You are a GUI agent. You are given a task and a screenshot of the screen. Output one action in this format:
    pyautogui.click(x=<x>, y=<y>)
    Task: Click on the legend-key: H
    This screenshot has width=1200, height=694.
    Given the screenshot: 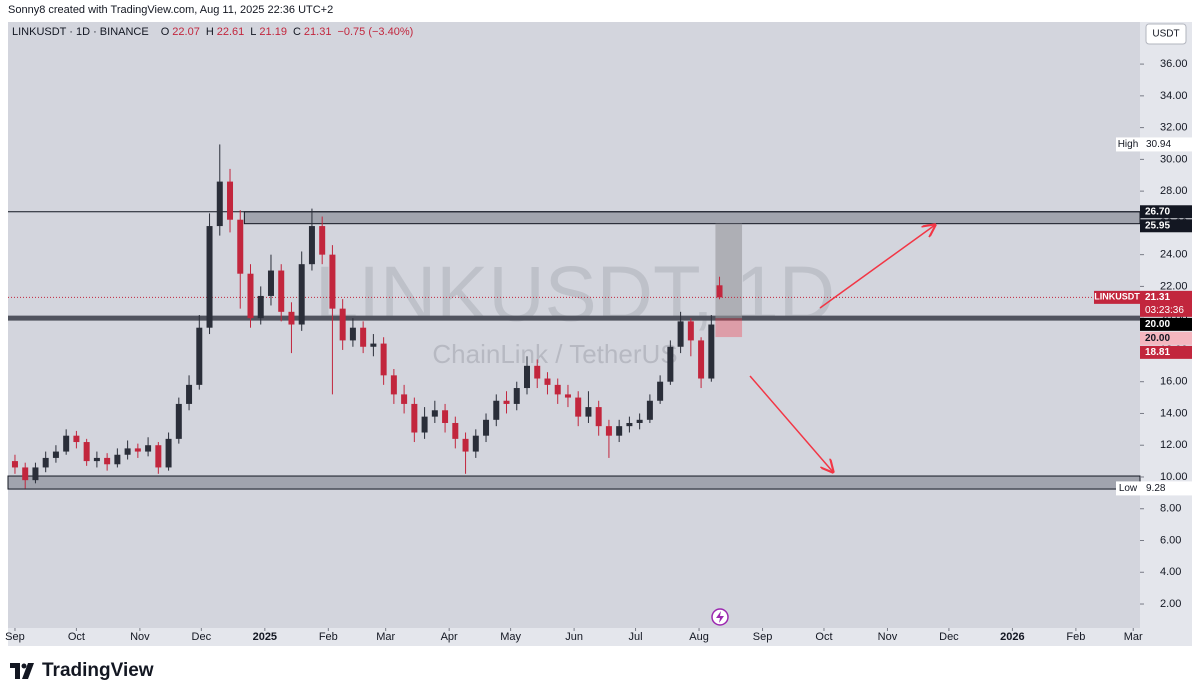 What is the action you would take?
    pyautogui.click(x=209, y=32)
    